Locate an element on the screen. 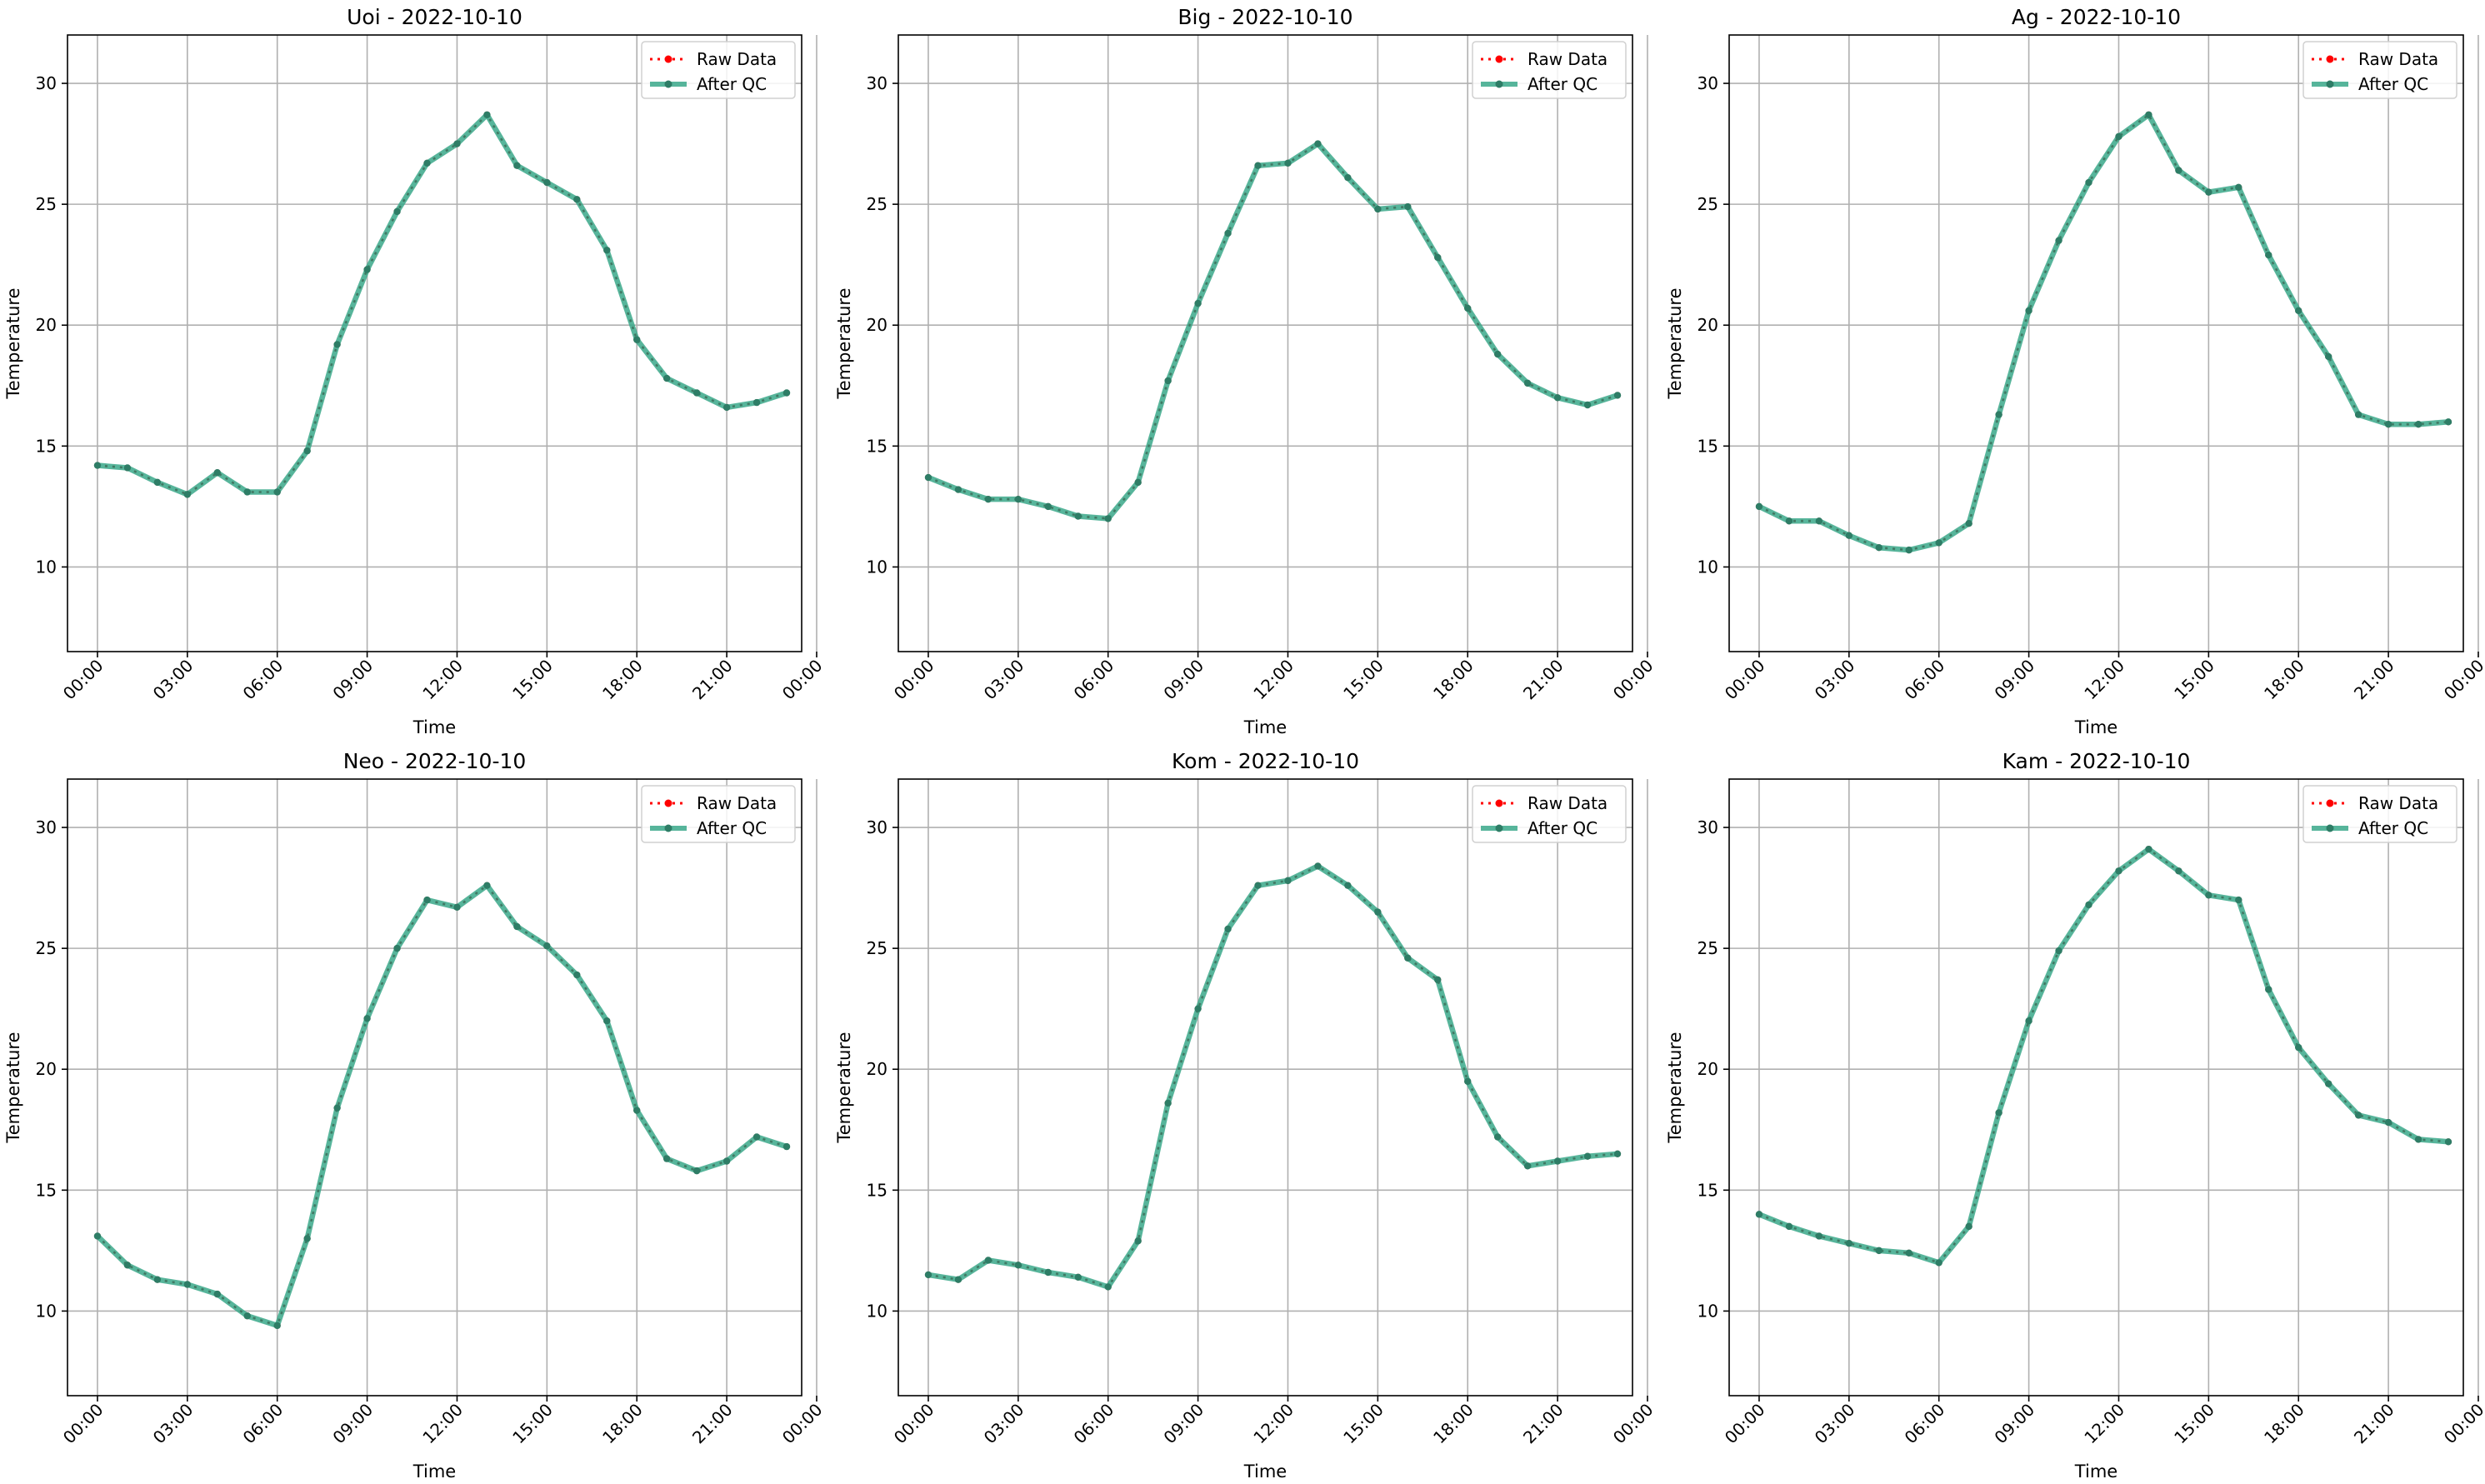  subplot-title: Neo - 2022-10-10 is located at coordinates (435, 761).